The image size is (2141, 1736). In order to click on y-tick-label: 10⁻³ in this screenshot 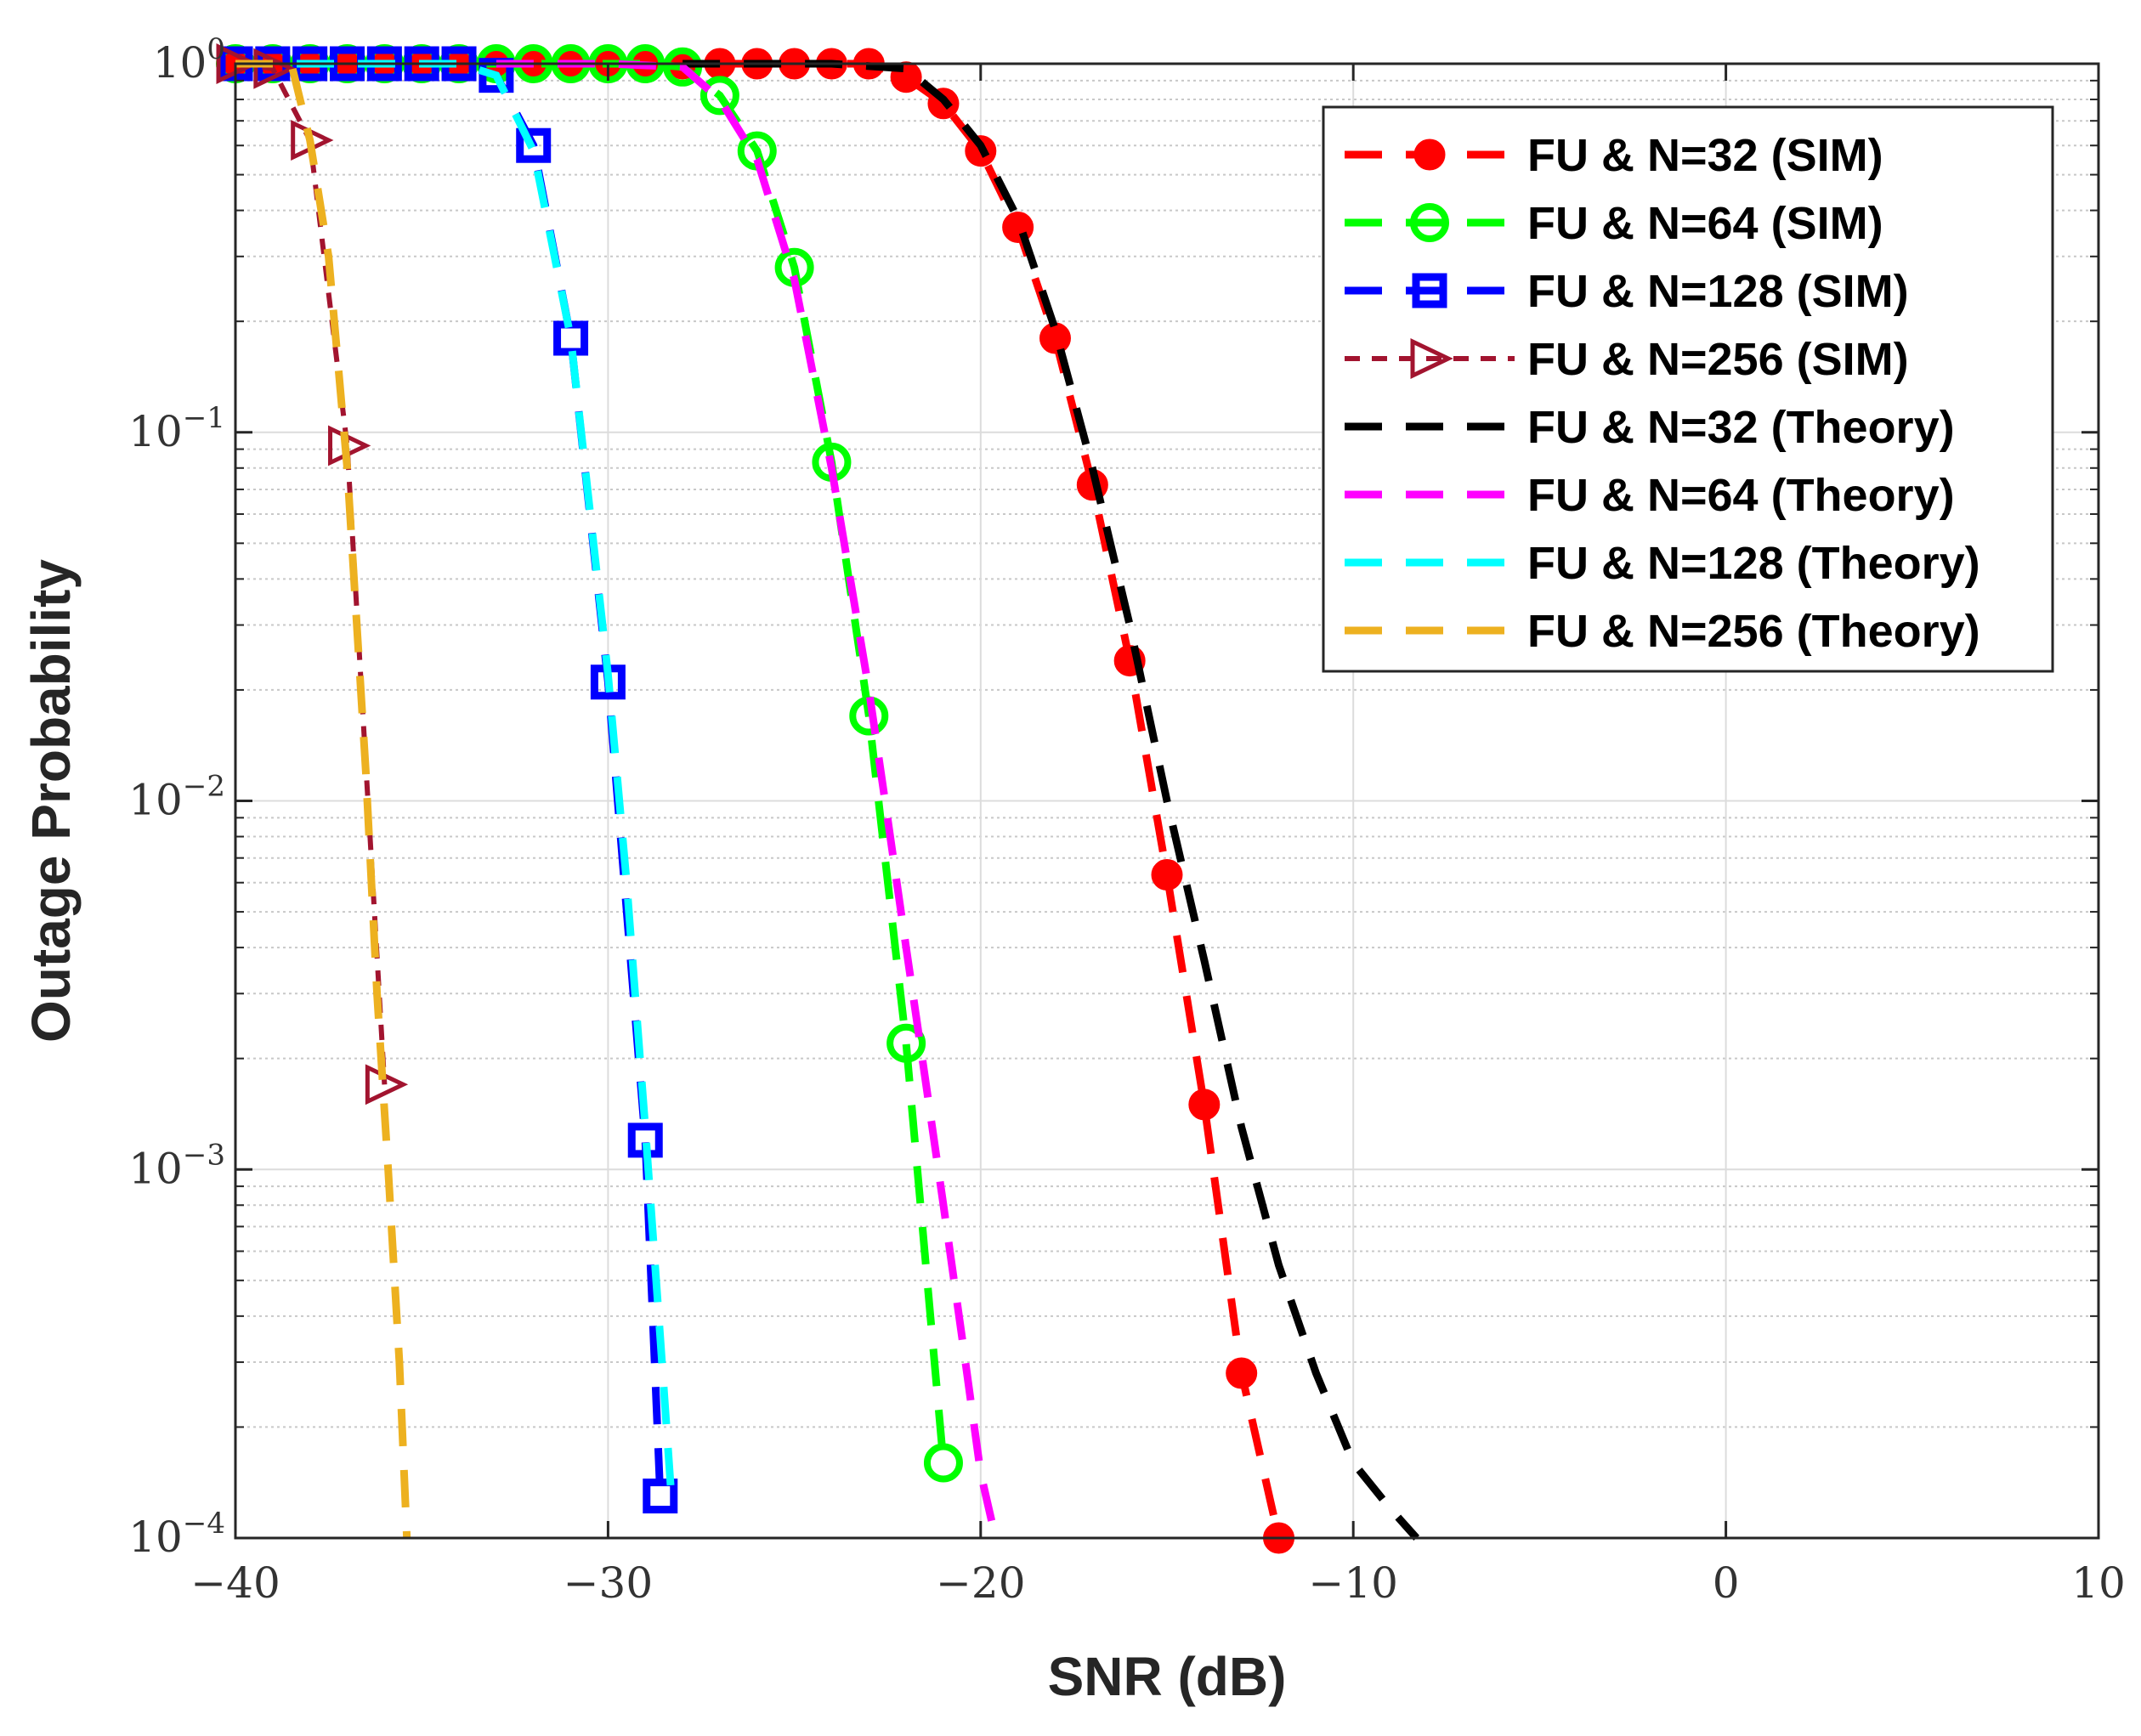, I will do `click(176, 1166)`.